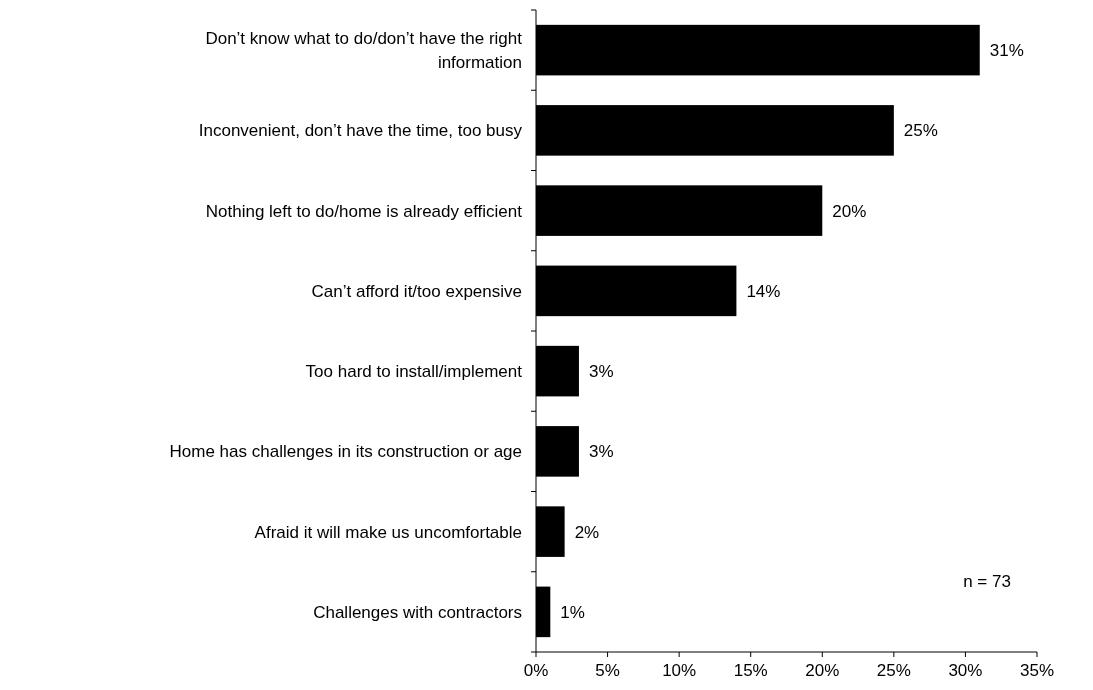  Describe the element at coordinates (388, 532) in the screenshot. I see `y-tick-label: Afraid it will make us uncomfortable` at that location.